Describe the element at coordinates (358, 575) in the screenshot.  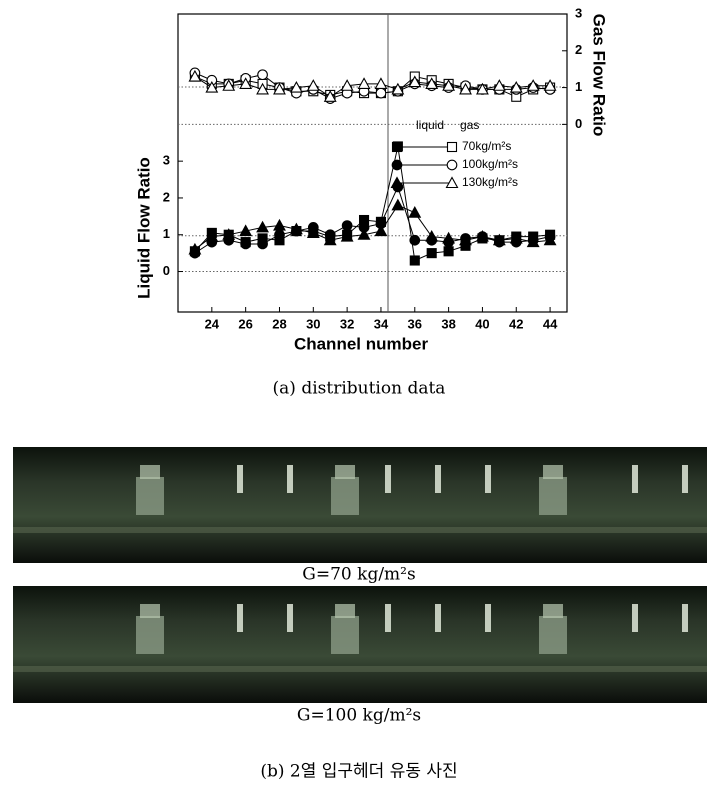
I see `photo-caption: G=70 kg/m²s` at that location.